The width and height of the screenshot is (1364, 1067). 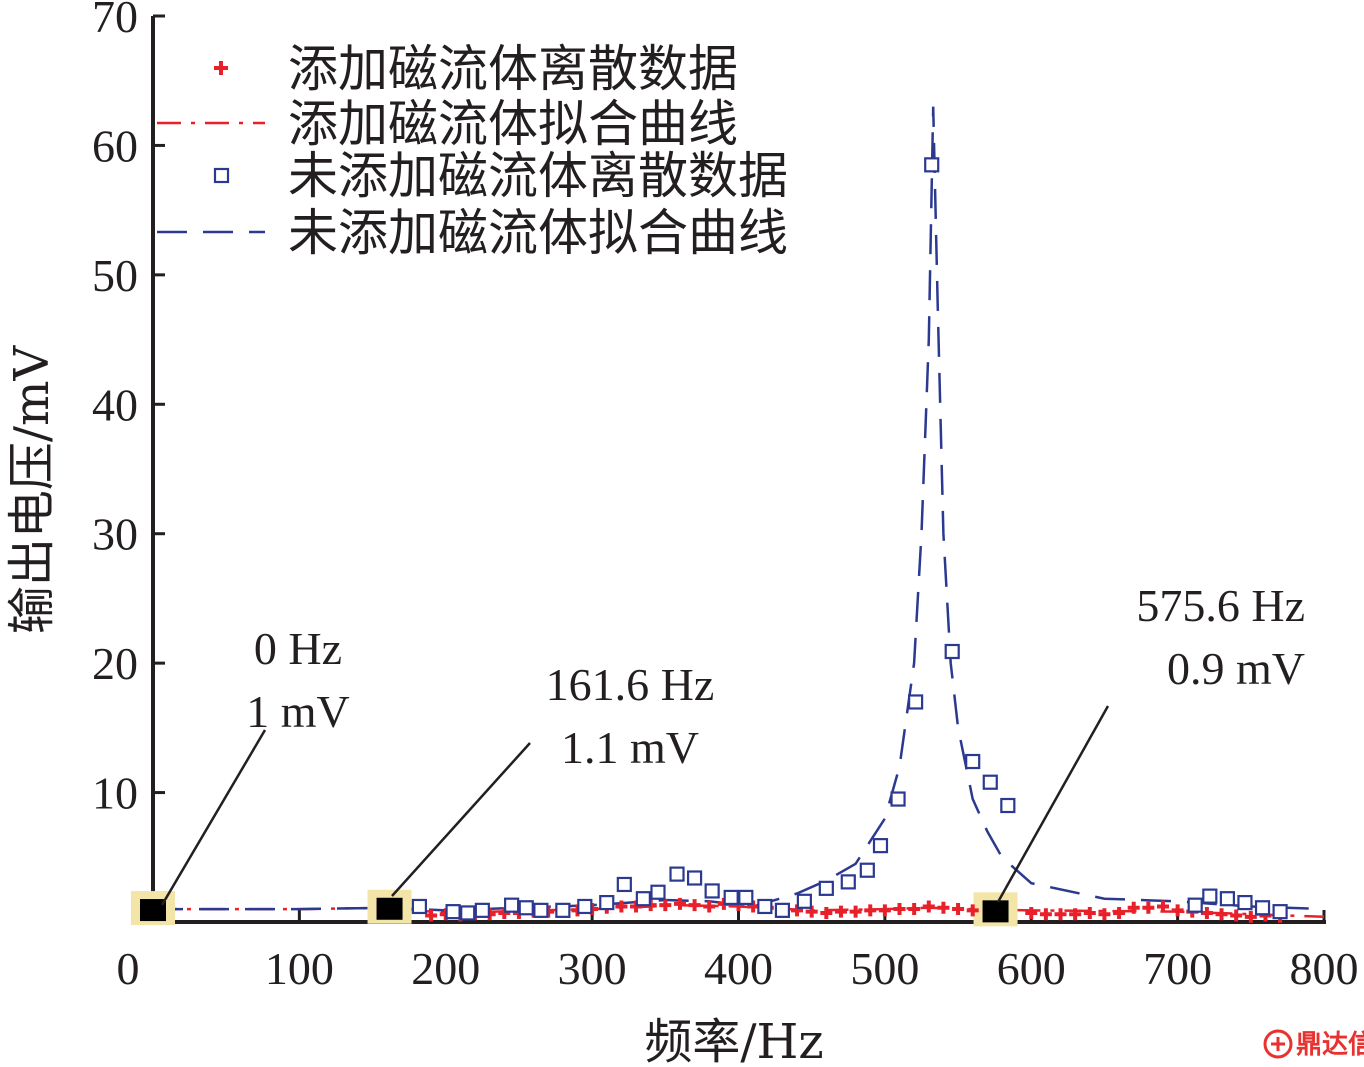 What do you see at coordinates (115, 534) in the screenshot?
I see `y-tick-label: 30` at bounding box center [115, 534].